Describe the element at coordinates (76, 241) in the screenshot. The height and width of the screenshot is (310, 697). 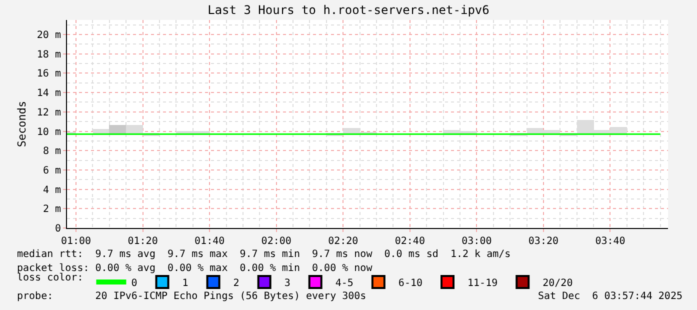
I see `x-tick-label: 01:00` at that location.